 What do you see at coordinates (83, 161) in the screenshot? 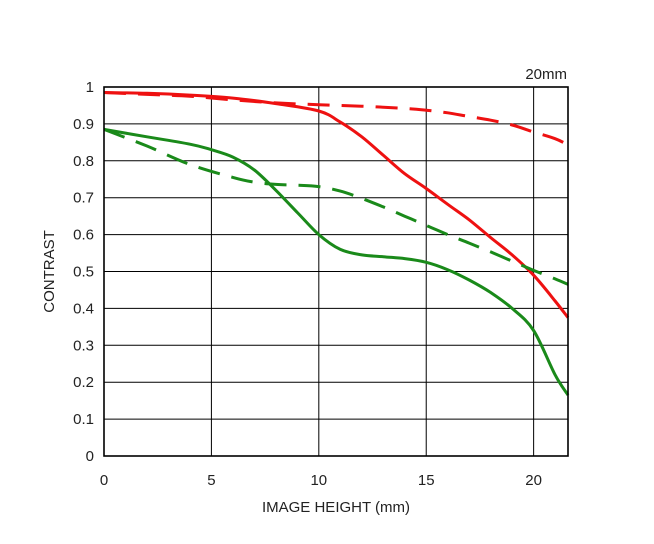
I see `y-tick-label: 0.8` at bounding box center [83, 161].